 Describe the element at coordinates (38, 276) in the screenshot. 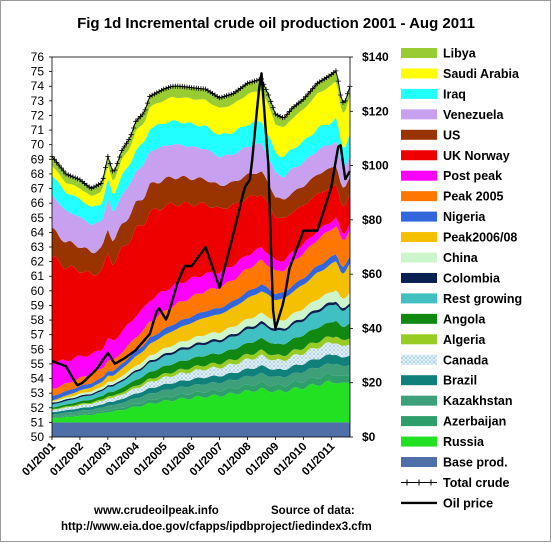

I see `left-tick-label: 61` at that location.